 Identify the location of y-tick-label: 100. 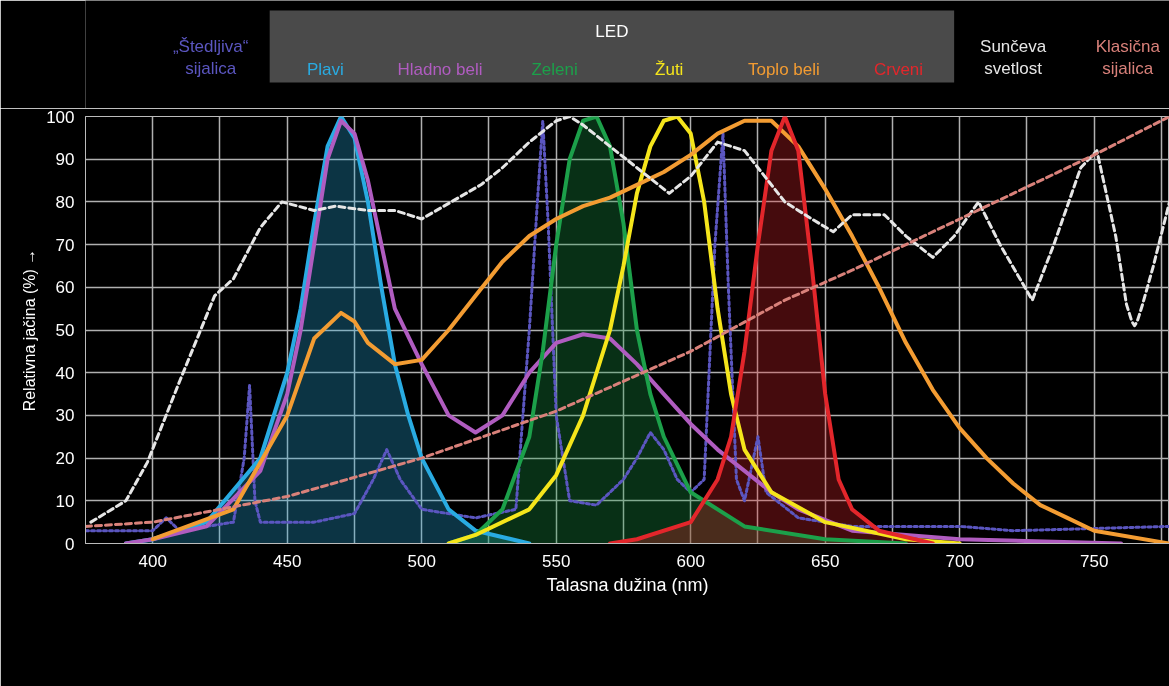
(60, 117).